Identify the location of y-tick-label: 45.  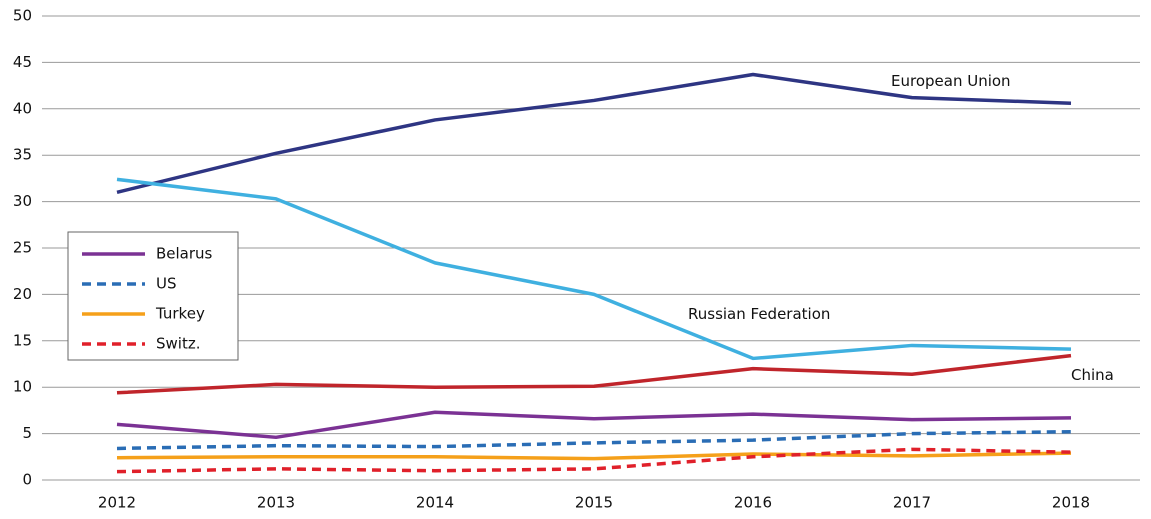
(22, 62).